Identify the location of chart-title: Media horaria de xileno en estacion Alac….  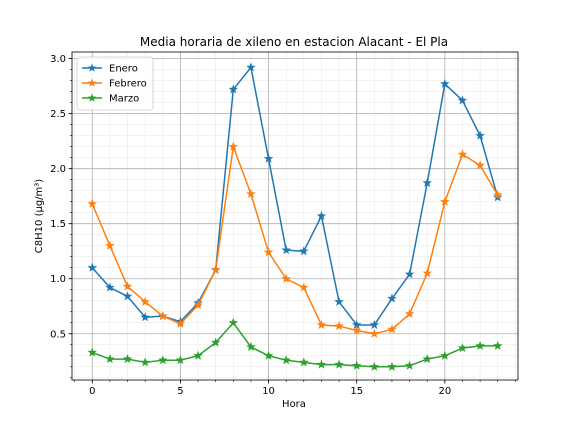
(294, 42).